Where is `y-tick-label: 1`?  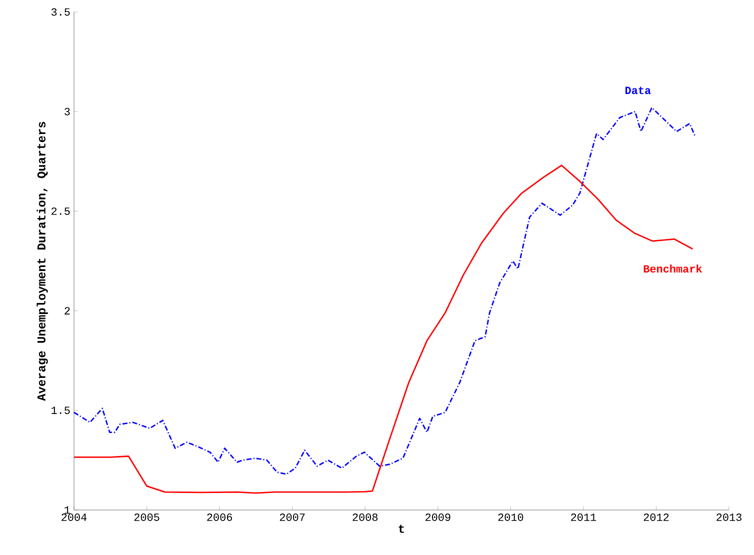
y-tick-label: 1 is located at coordinates (67, 510).